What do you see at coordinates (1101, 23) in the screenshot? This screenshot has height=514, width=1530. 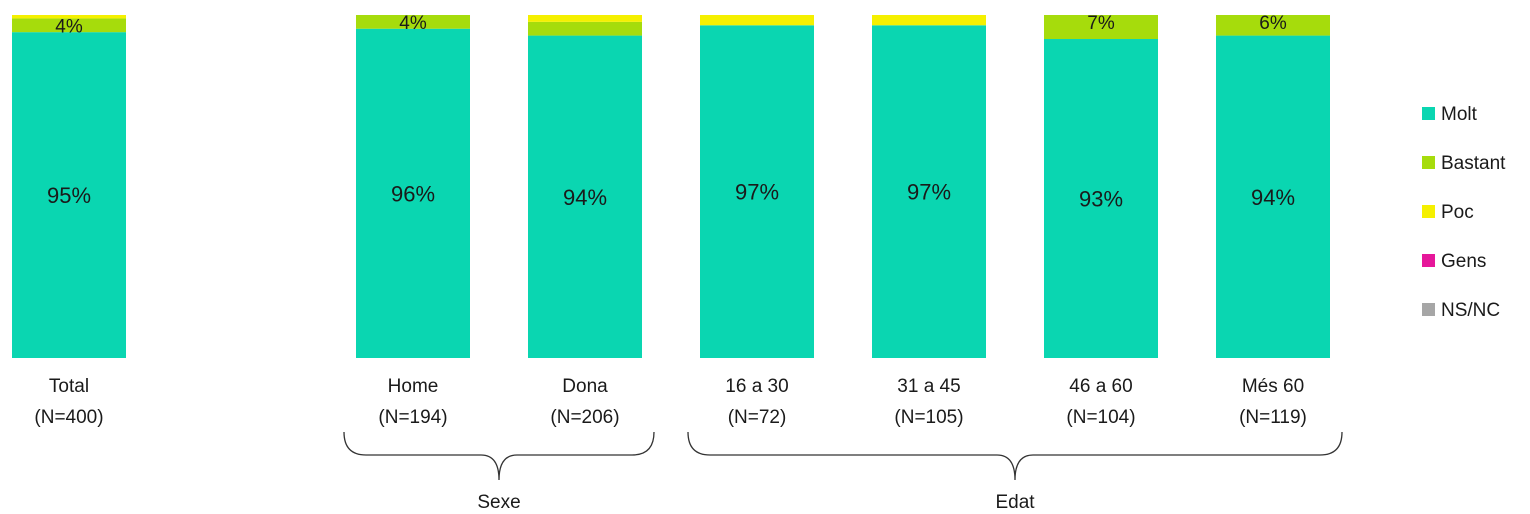 I see `data-label-bastant-46-a-60: 7%` at bounding box center [1101, 23].